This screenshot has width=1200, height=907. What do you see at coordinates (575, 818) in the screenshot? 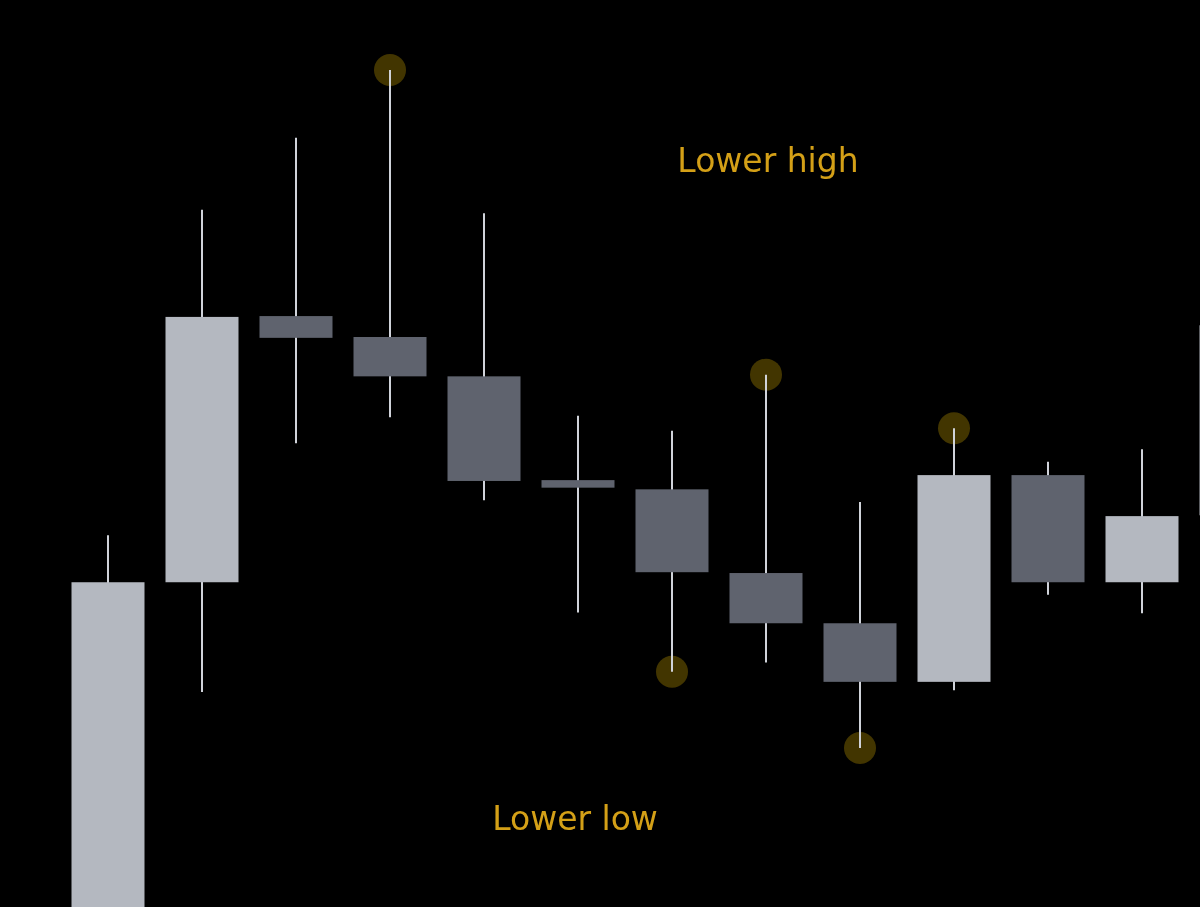
I see `annotation: Lower low` at bounding box center [575, 818].